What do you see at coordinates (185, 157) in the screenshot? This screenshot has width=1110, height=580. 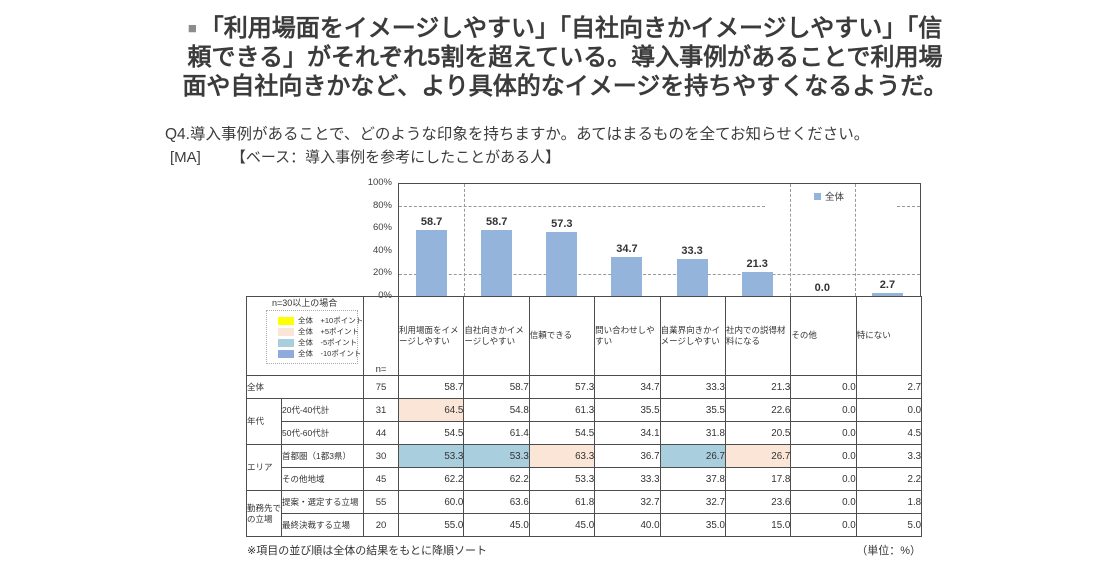 I see `ma-tag: [MA]` at bounding box center [185, 157].